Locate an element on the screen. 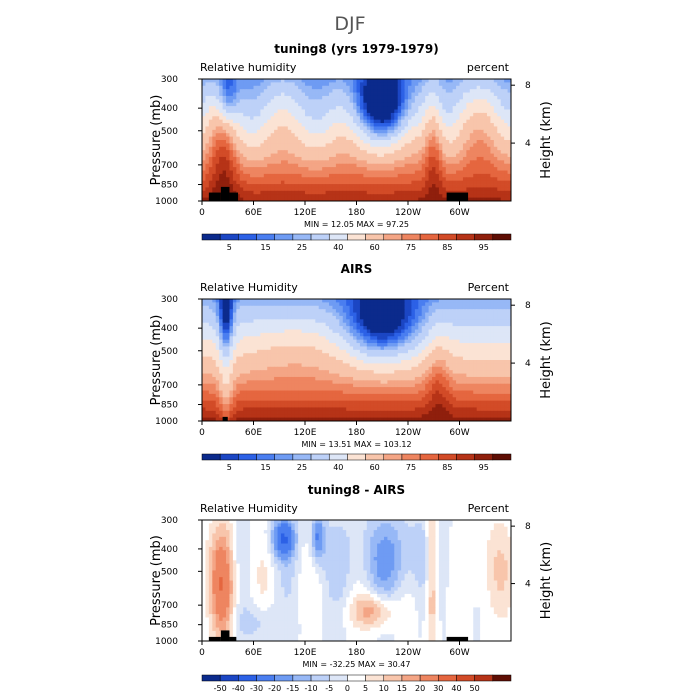  colorbar-label: 60 is located at coordinates (375, 247).